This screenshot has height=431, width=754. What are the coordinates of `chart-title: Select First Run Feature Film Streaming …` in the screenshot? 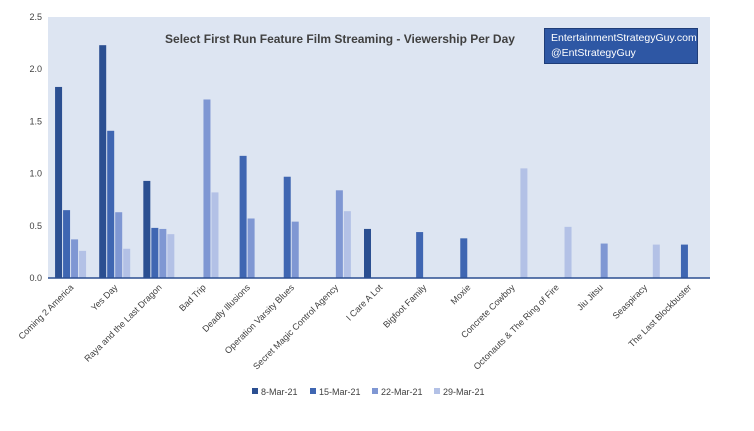 It's located at (340, 39).